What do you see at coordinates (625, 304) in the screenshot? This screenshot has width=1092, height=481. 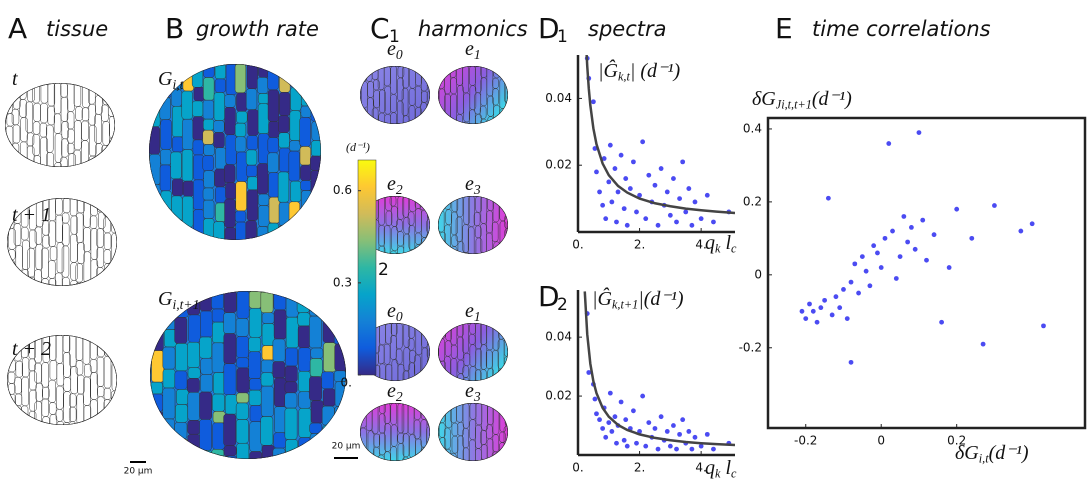 I see `subscript: k,t+1` at bounding box center [625, 304].